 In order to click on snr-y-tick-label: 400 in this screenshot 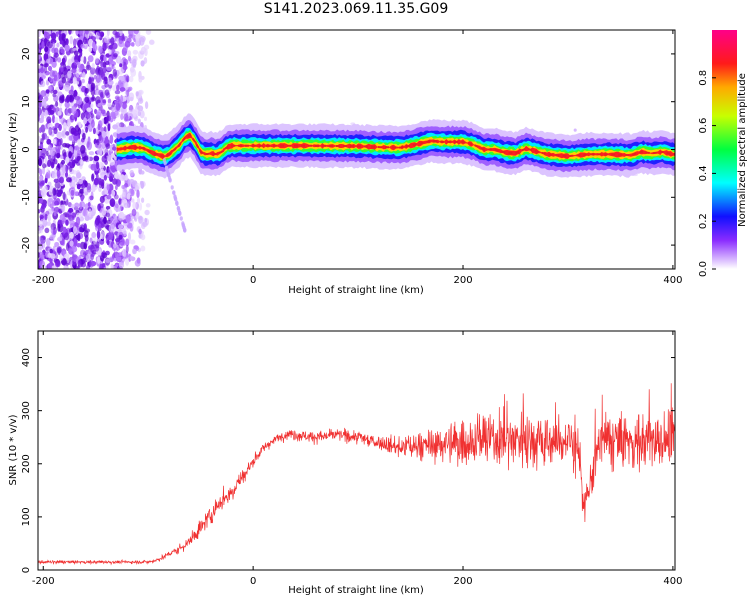, I will do `click(26, 357)`.